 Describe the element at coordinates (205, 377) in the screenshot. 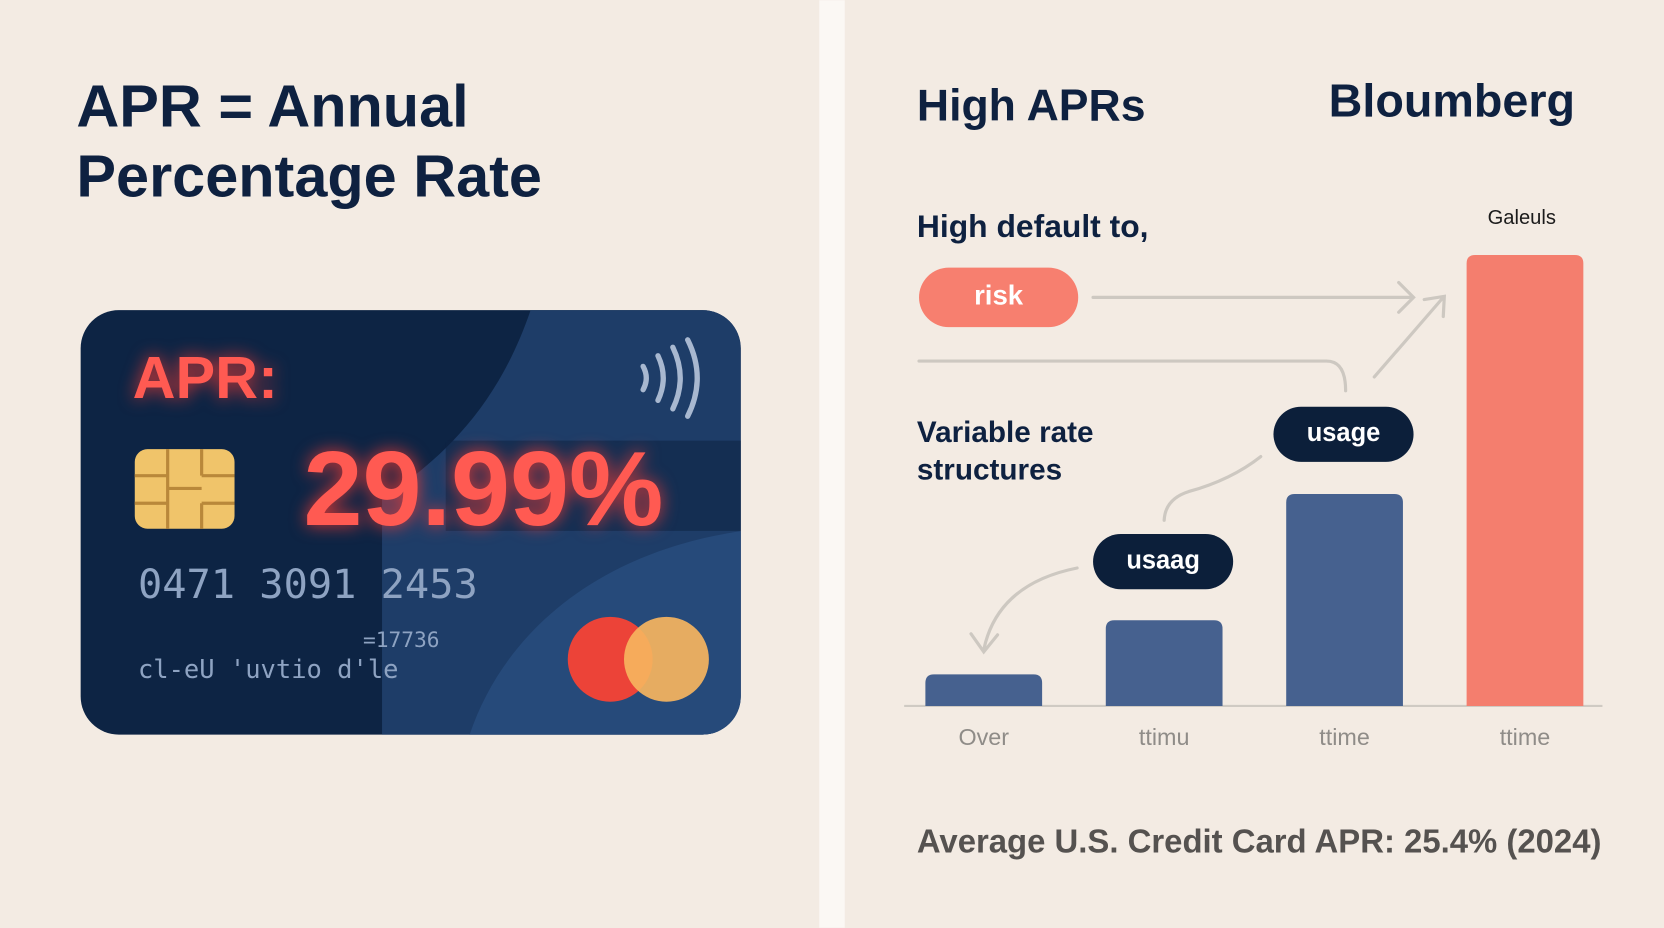

I see `apr-label: APR:` at that location.